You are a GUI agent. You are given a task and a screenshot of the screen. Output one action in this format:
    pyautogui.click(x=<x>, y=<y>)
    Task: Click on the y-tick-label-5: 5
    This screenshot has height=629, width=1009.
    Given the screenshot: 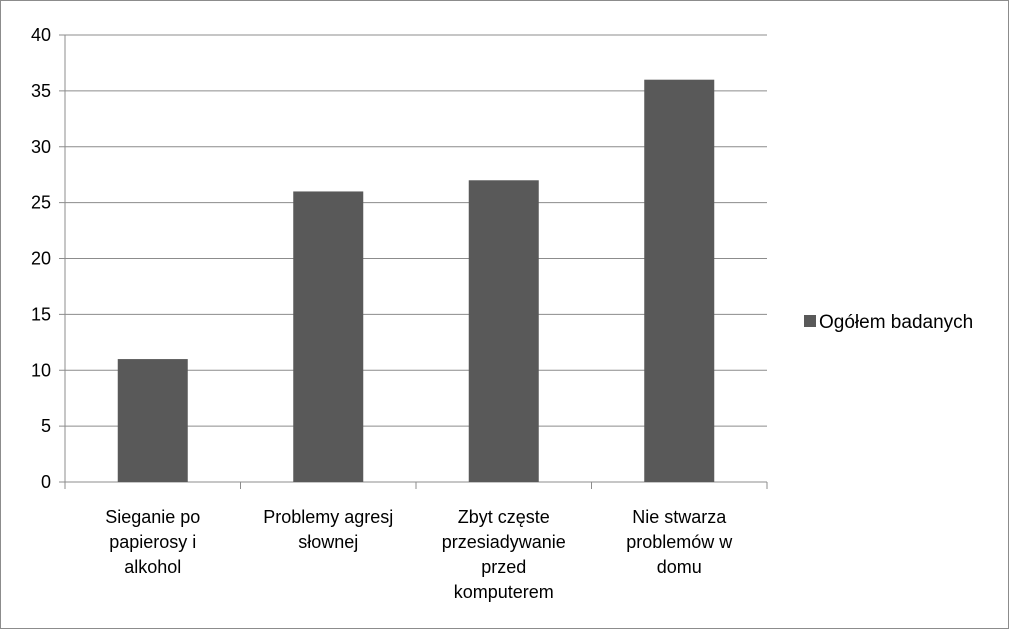 What is the action you would take?
    pyautogui.click(x=46, y=426)
    